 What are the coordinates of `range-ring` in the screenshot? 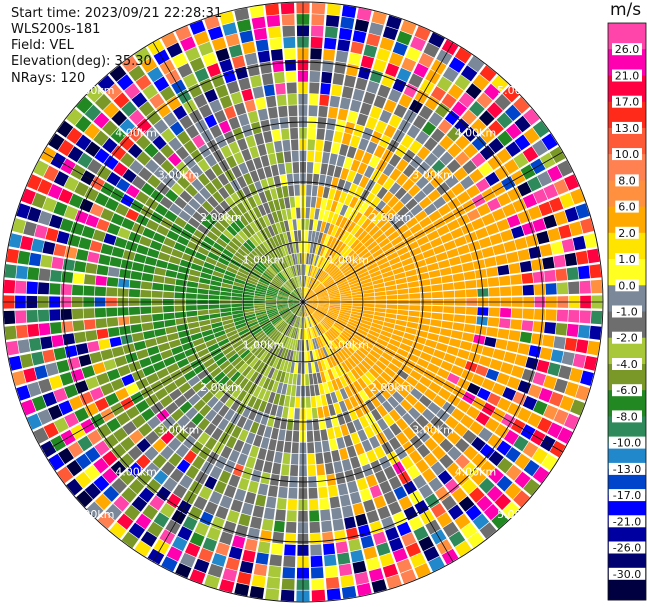 It's located at (303, 302).